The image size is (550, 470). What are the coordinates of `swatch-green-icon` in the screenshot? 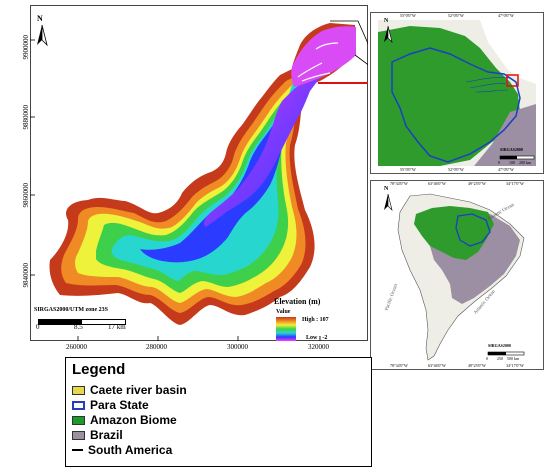 It's located at (78, 420).